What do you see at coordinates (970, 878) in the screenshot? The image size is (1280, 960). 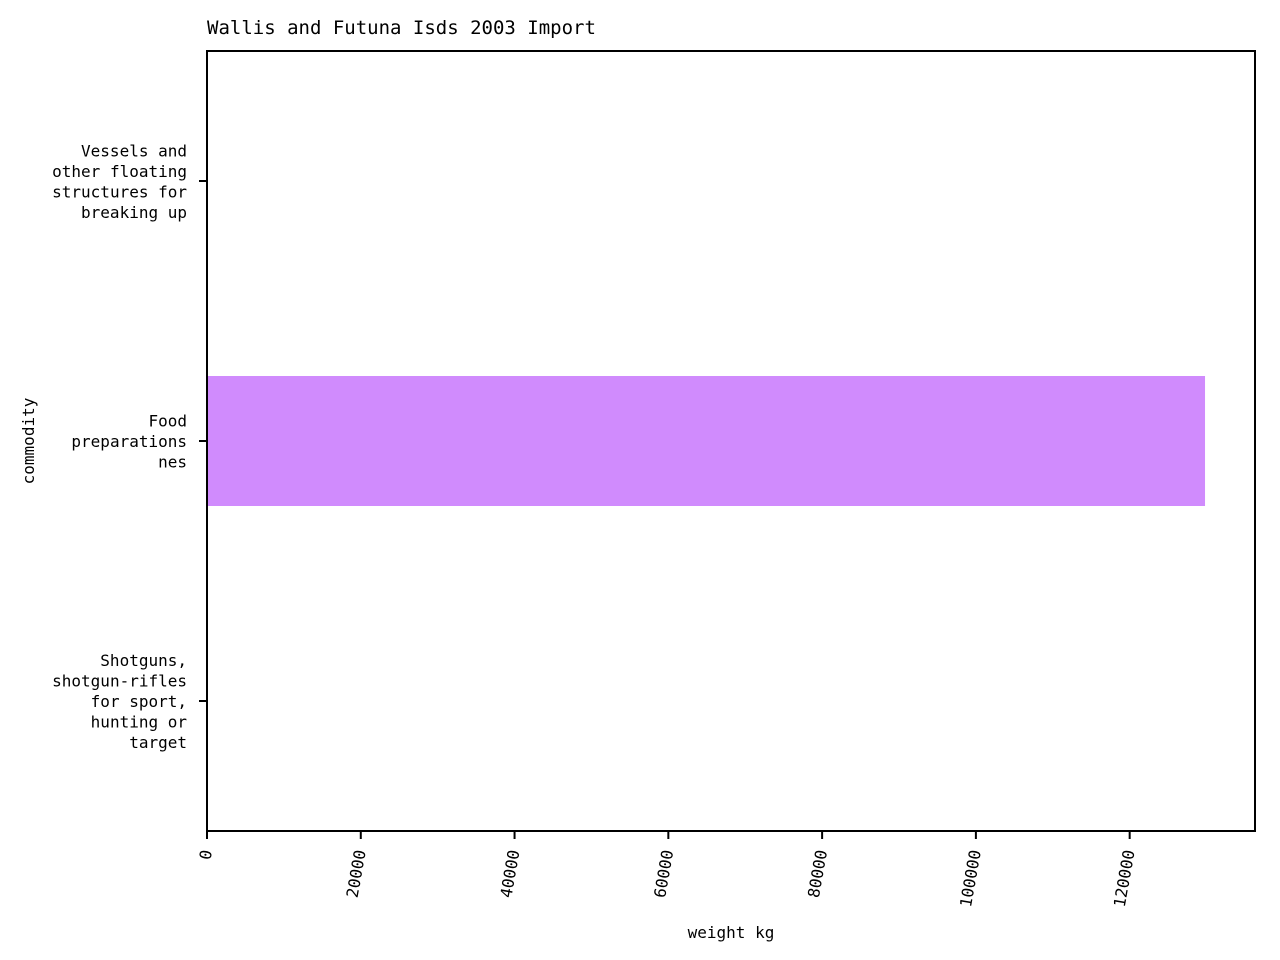 I see `x-tick-label: 100000` at bounding box center [970, 878].